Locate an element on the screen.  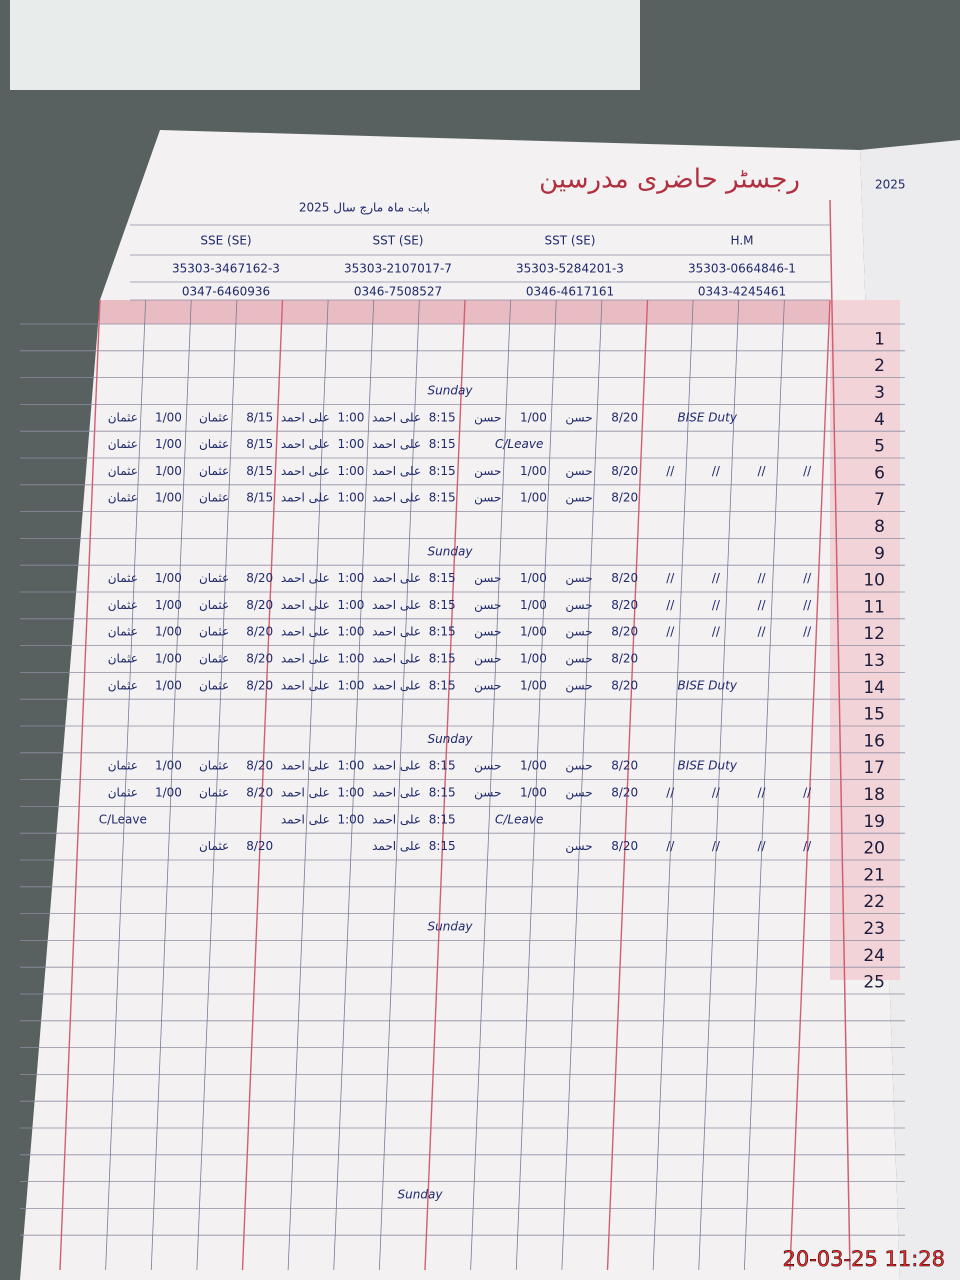
attendance-entry: C/Leave is located at coordinates (123, 819).